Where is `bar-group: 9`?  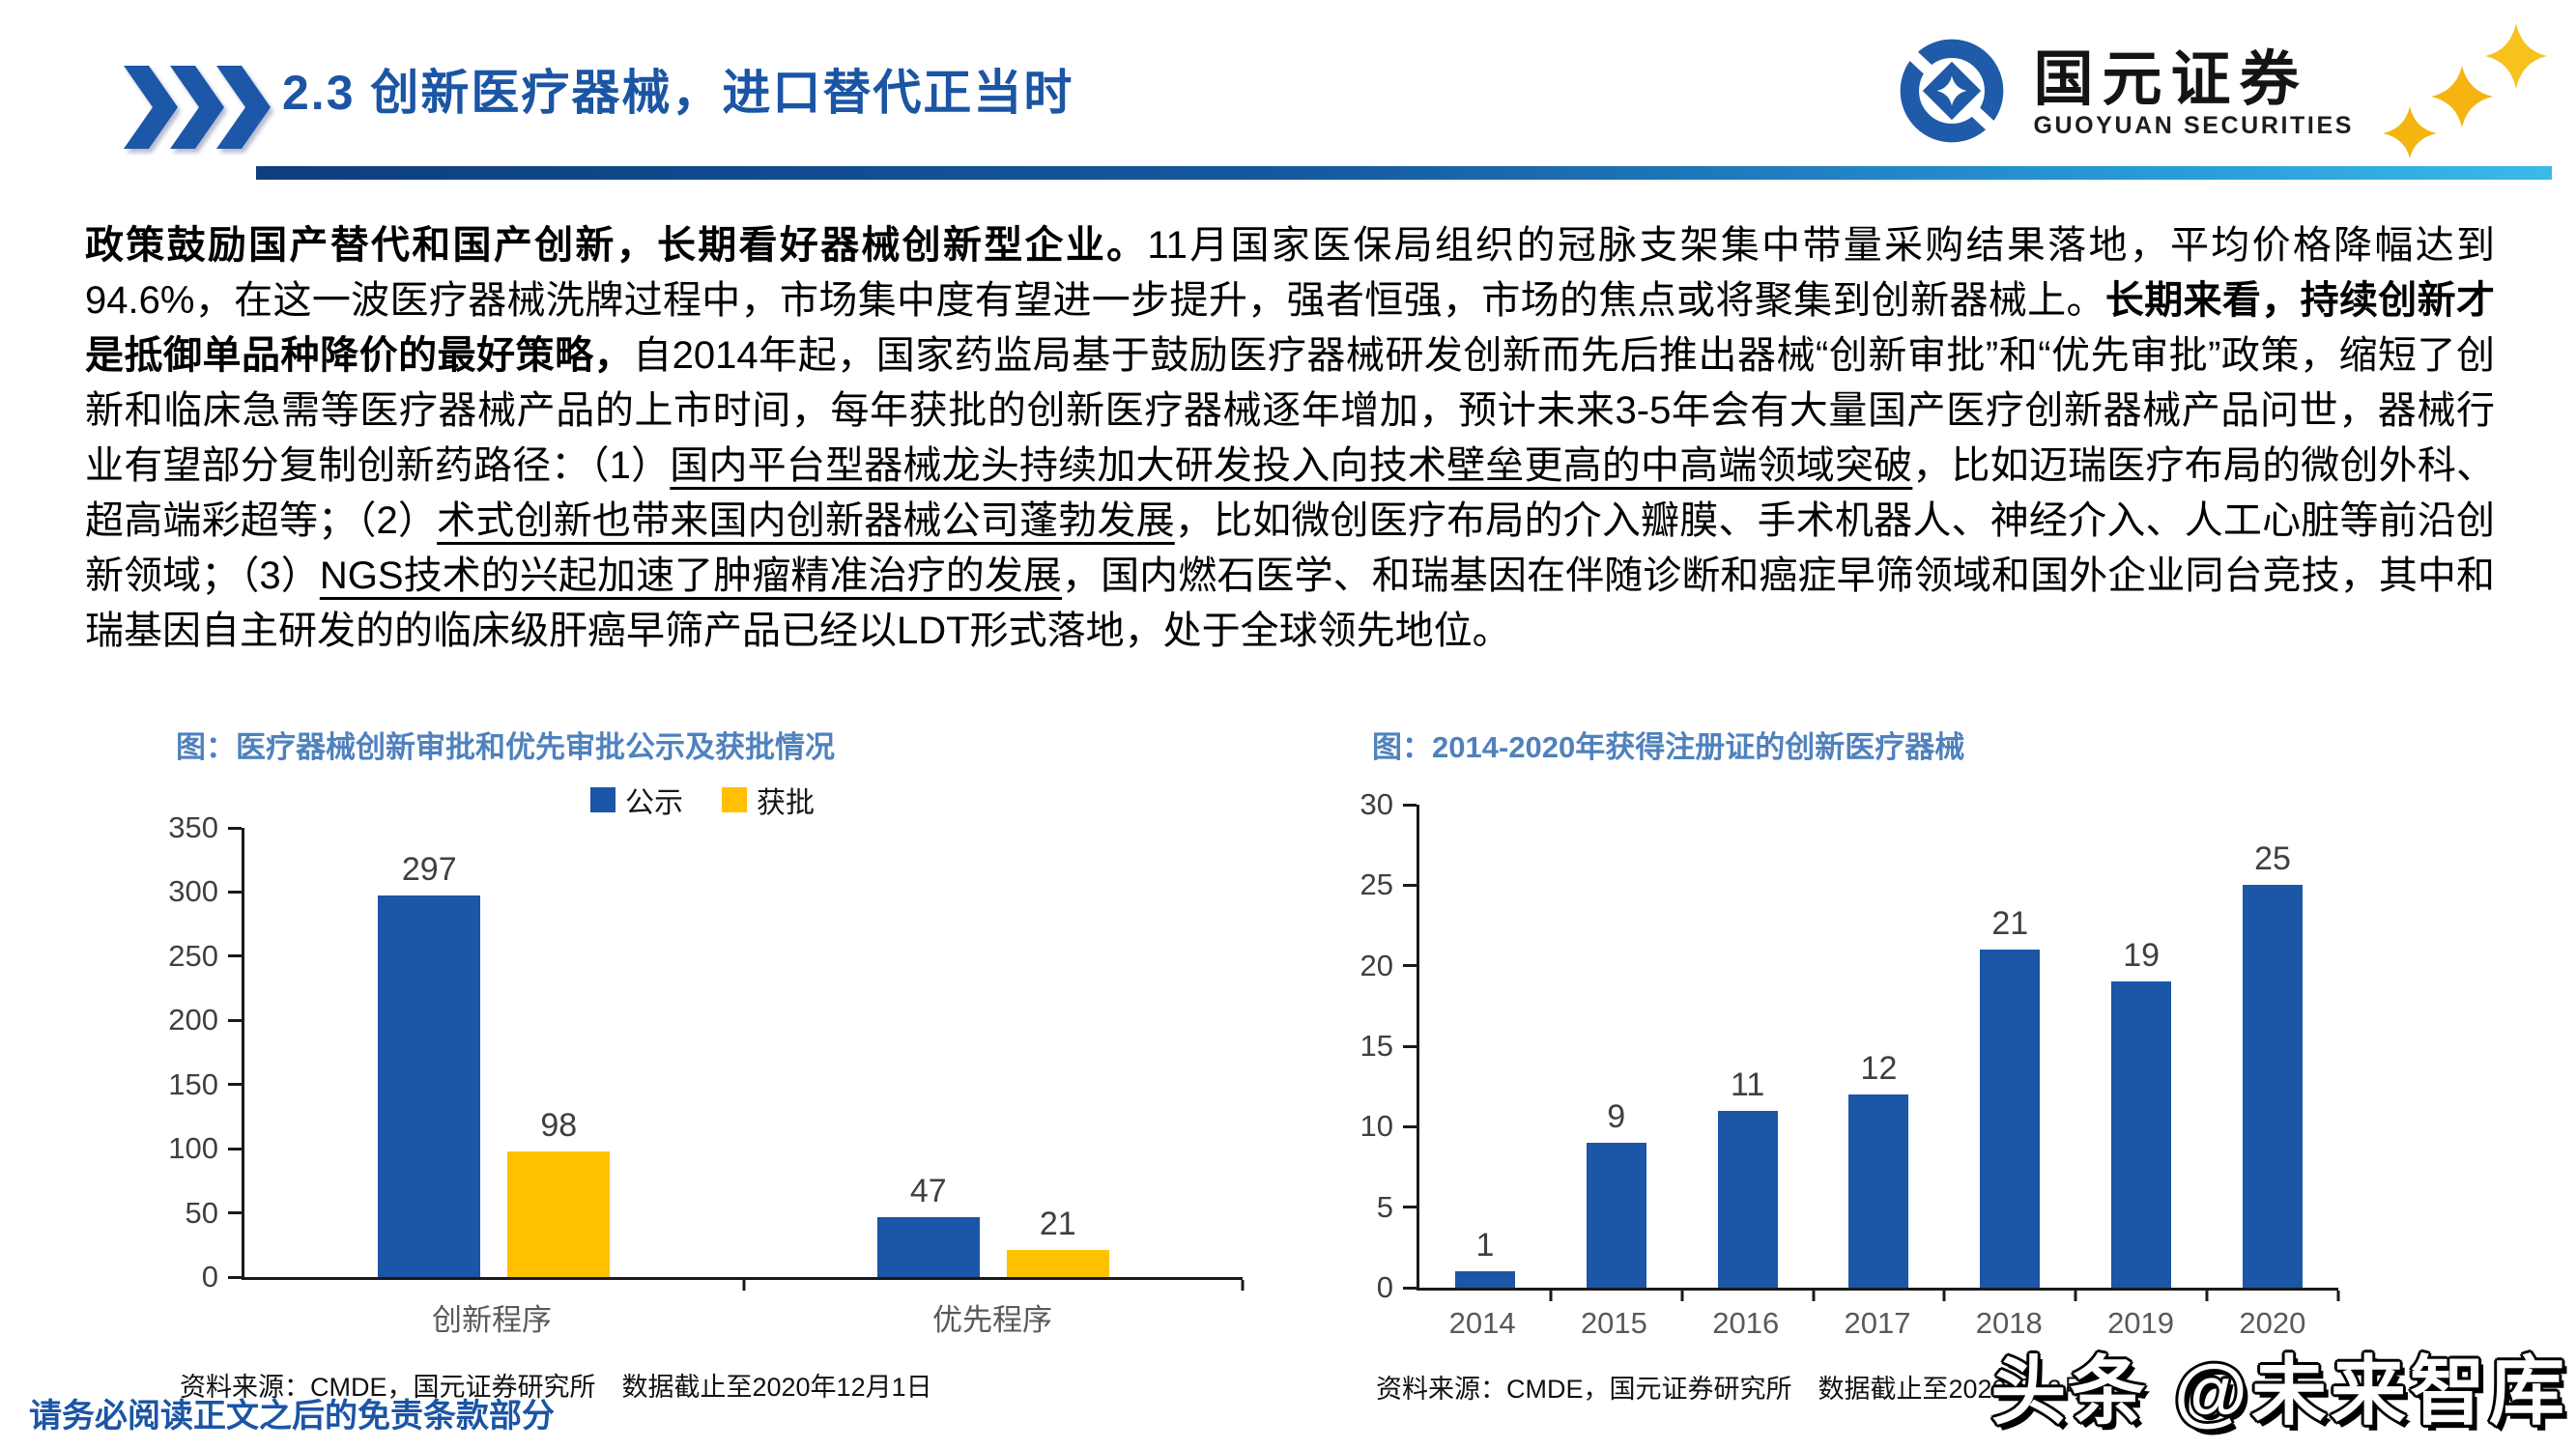
bar-group: 9 is located at coordinates (1616, 1046).